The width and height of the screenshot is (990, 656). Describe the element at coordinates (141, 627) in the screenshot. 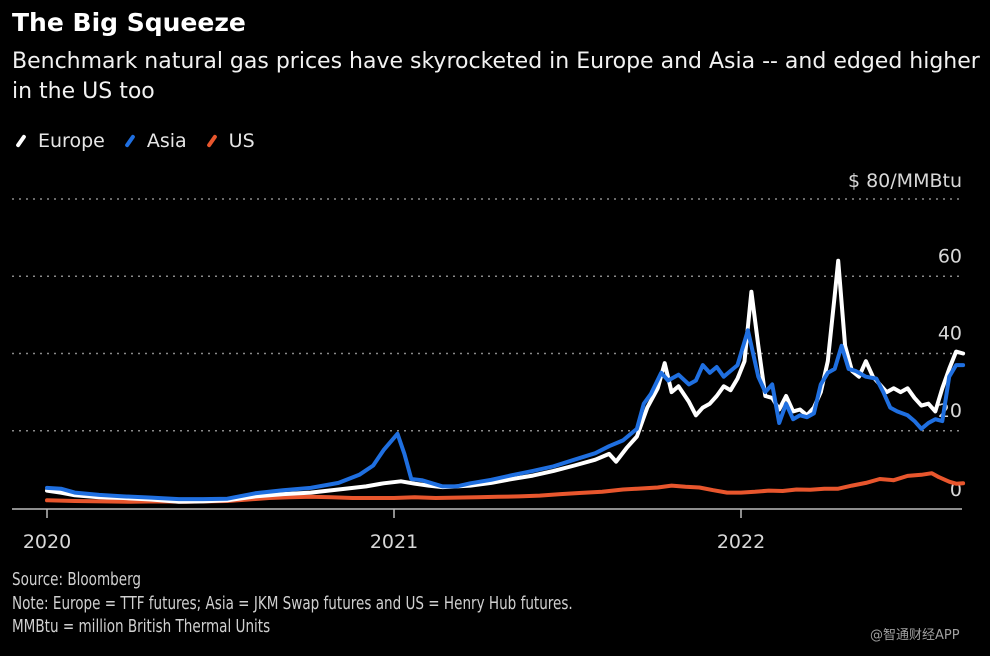

I see `units-note: MMBtu = million British Thermal Units` at that location.